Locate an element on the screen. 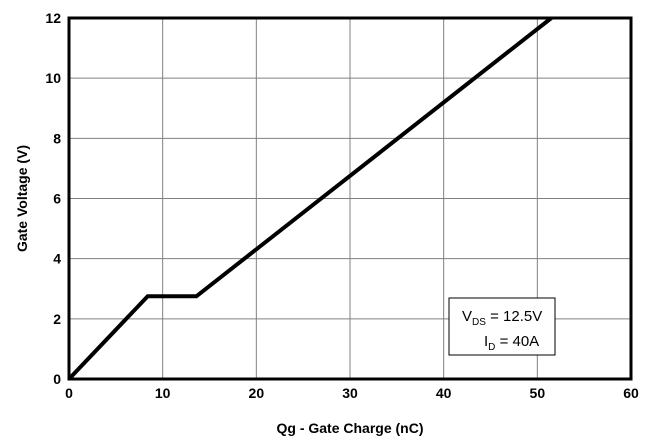 Image resolution: width=651 pixels, height=438 pixels. condition-id: ID = 40A is located at coordinates (511, 343).